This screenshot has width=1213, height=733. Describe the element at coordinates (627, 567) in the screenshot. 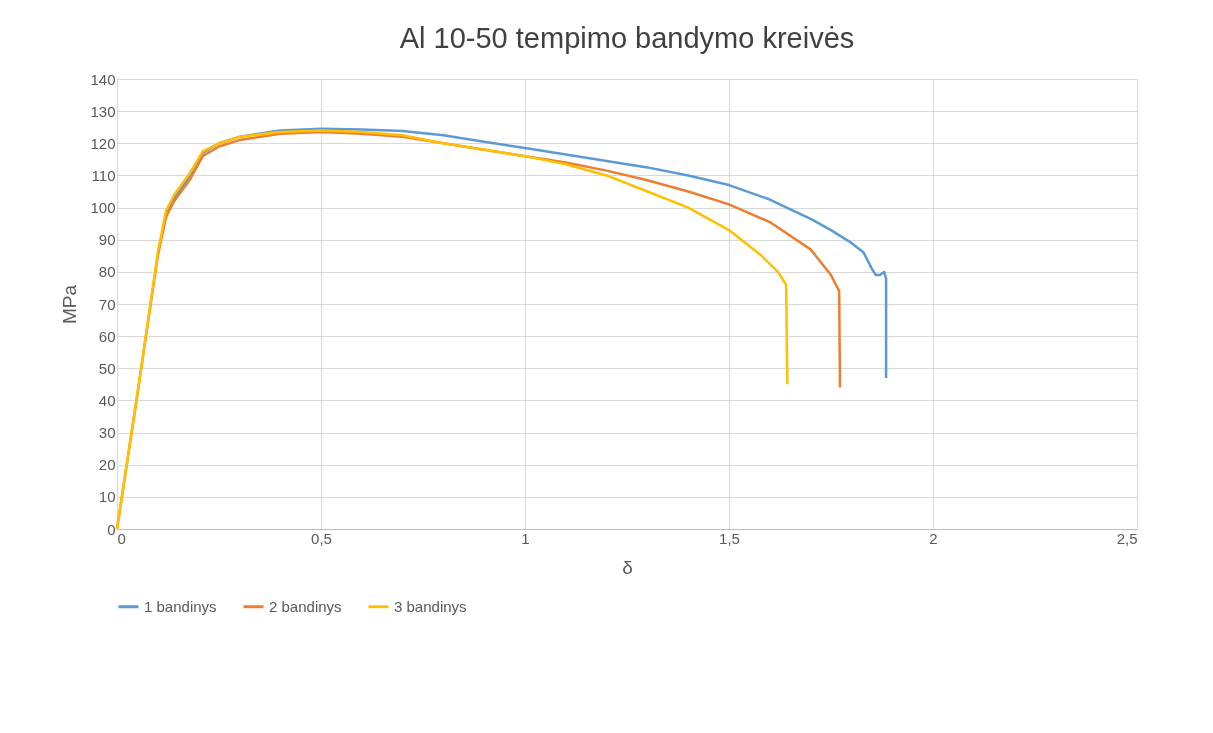

I see `x-axis-title: δ` at that location.